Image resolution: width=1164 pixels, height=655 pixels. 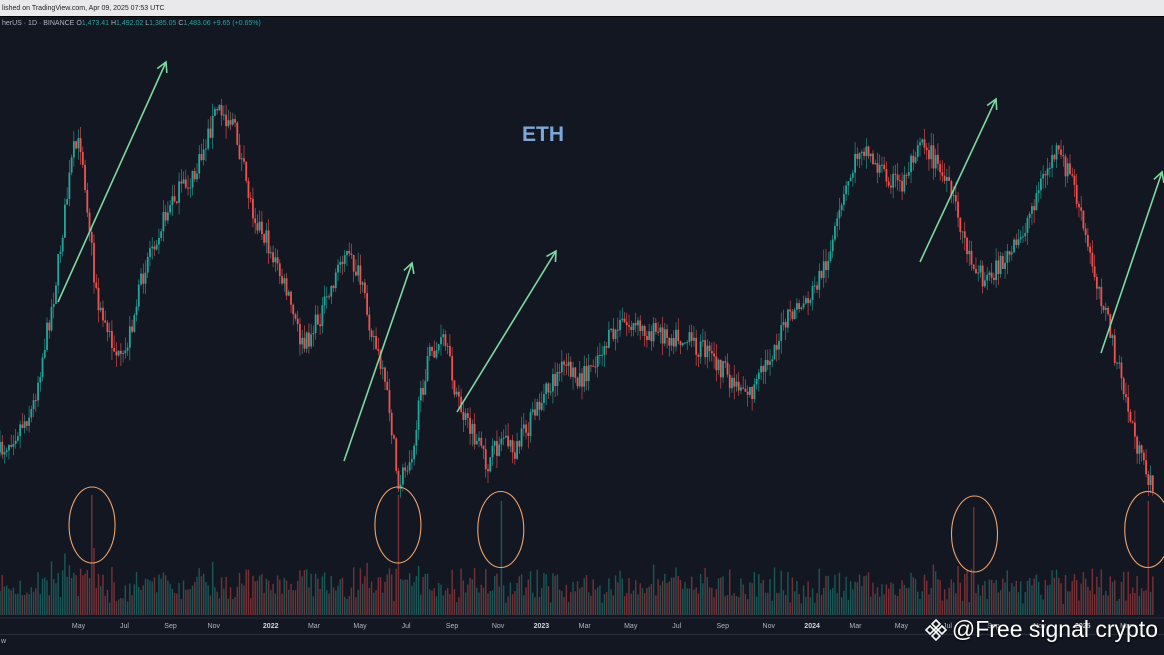 What do you see at coordinates (902, 626) in the screenshot?
I see `x-axis-tick-label: May` at bounding box center [902, 626].